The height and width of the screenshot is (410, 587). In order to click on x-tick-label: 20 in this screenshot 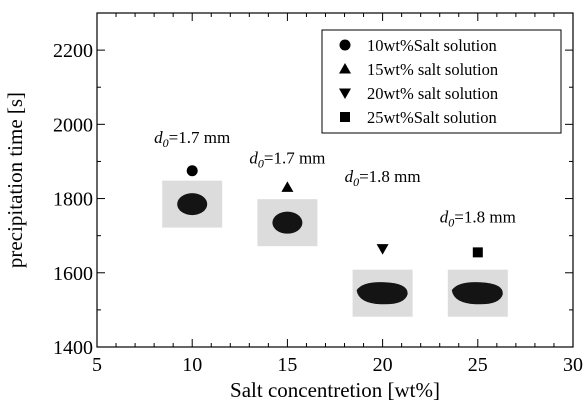, I will do `click(383, 365)`.